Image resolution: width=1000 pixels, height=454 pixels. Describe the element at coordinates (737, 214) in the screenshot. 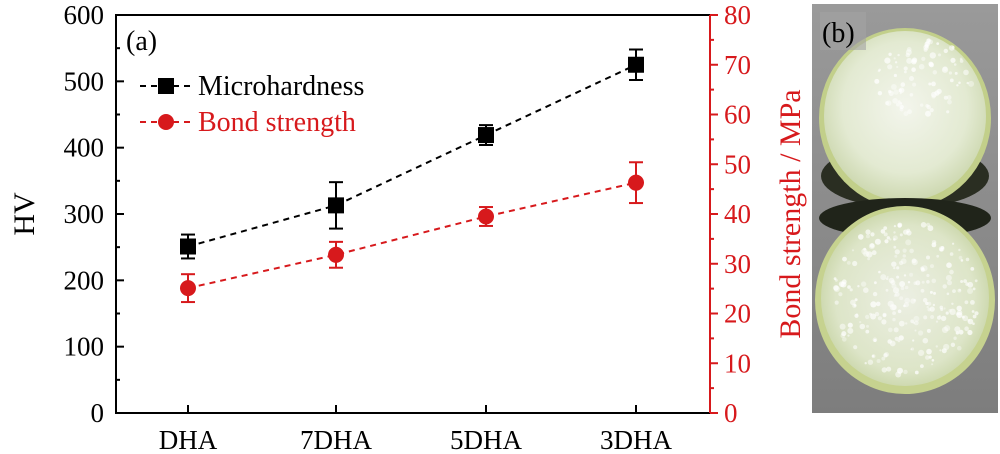

I see `right-tick-label: 40` at that location.